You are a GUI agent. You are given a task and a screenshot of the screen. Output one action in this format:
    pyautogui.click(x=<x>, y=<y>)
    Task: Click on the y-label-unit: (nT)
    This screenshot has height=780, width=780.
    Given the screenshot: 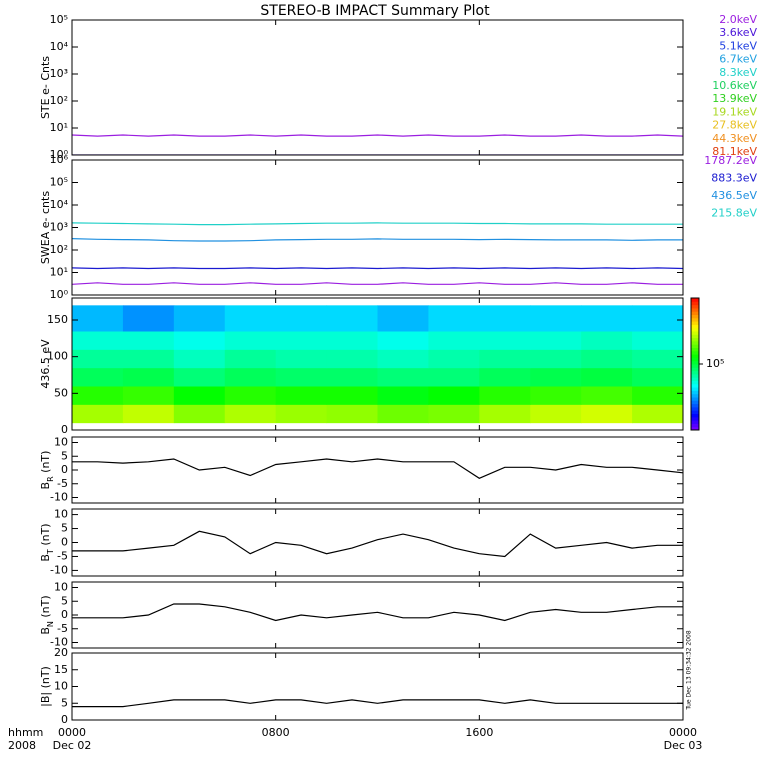 What is the action you would take?
    pyautogui.click(x=45, y=536)
    